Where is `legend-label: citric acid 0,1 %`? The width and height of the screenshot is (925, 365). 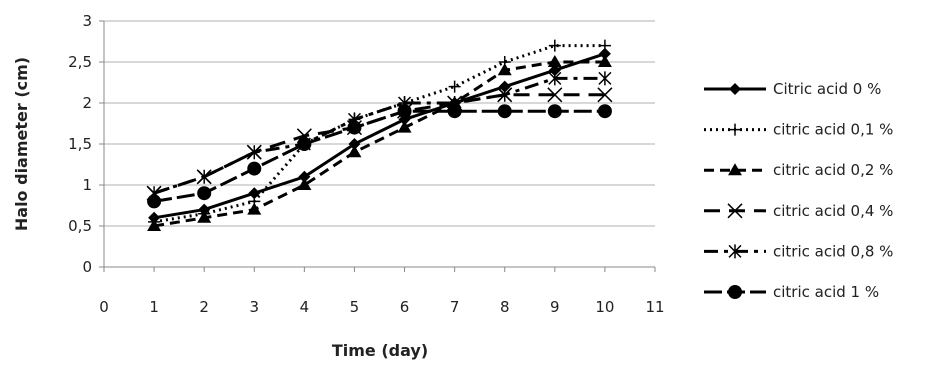
legend-label: citric acid 0,1 % is located at coordinates (833, 130).